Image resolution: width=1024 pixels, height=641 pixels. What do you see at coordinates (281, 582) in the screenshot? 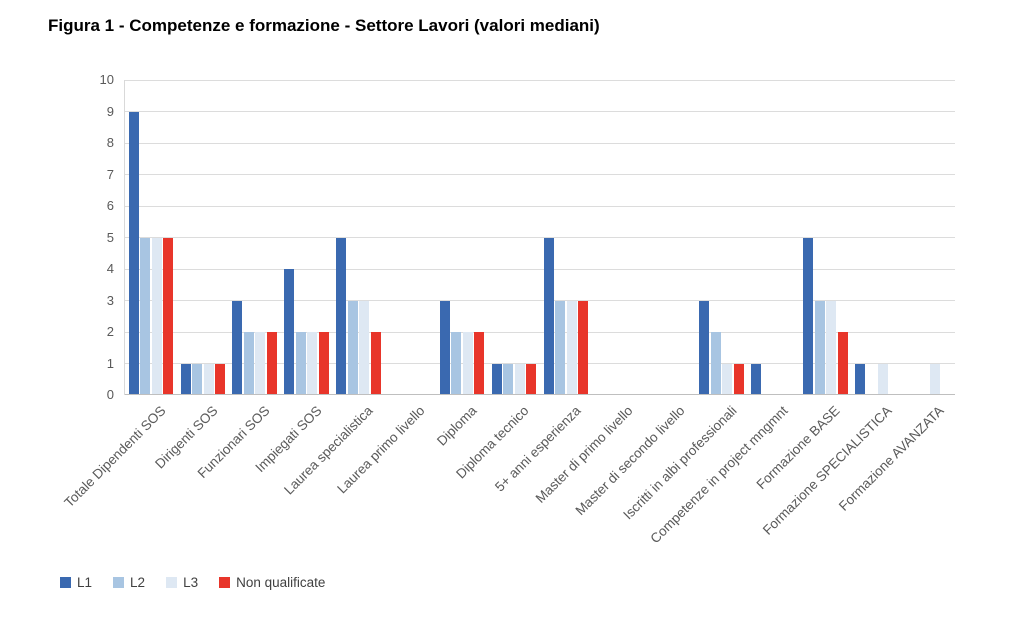
I see `legend-label: Non qualificate` at bounding box center [281, 582].